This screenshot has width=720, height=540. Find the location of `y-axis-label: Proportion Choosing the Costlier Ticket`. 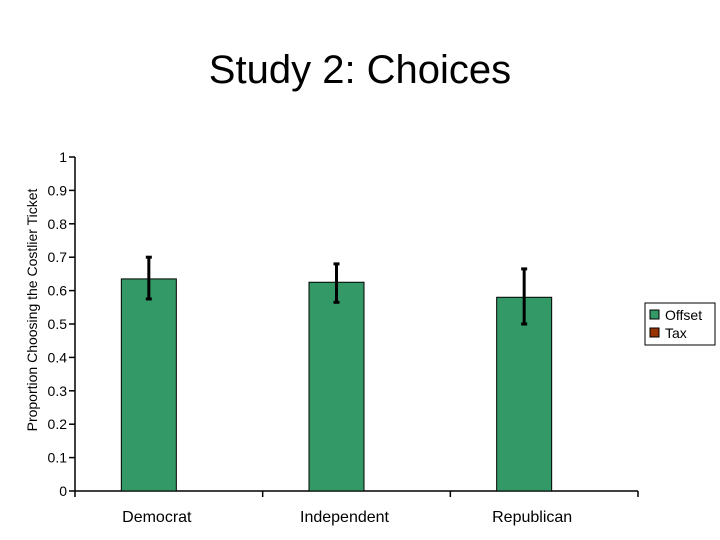

y-axis-label: Proportion Choosing the Costlier Ticket is located at coordinates (32, 310).